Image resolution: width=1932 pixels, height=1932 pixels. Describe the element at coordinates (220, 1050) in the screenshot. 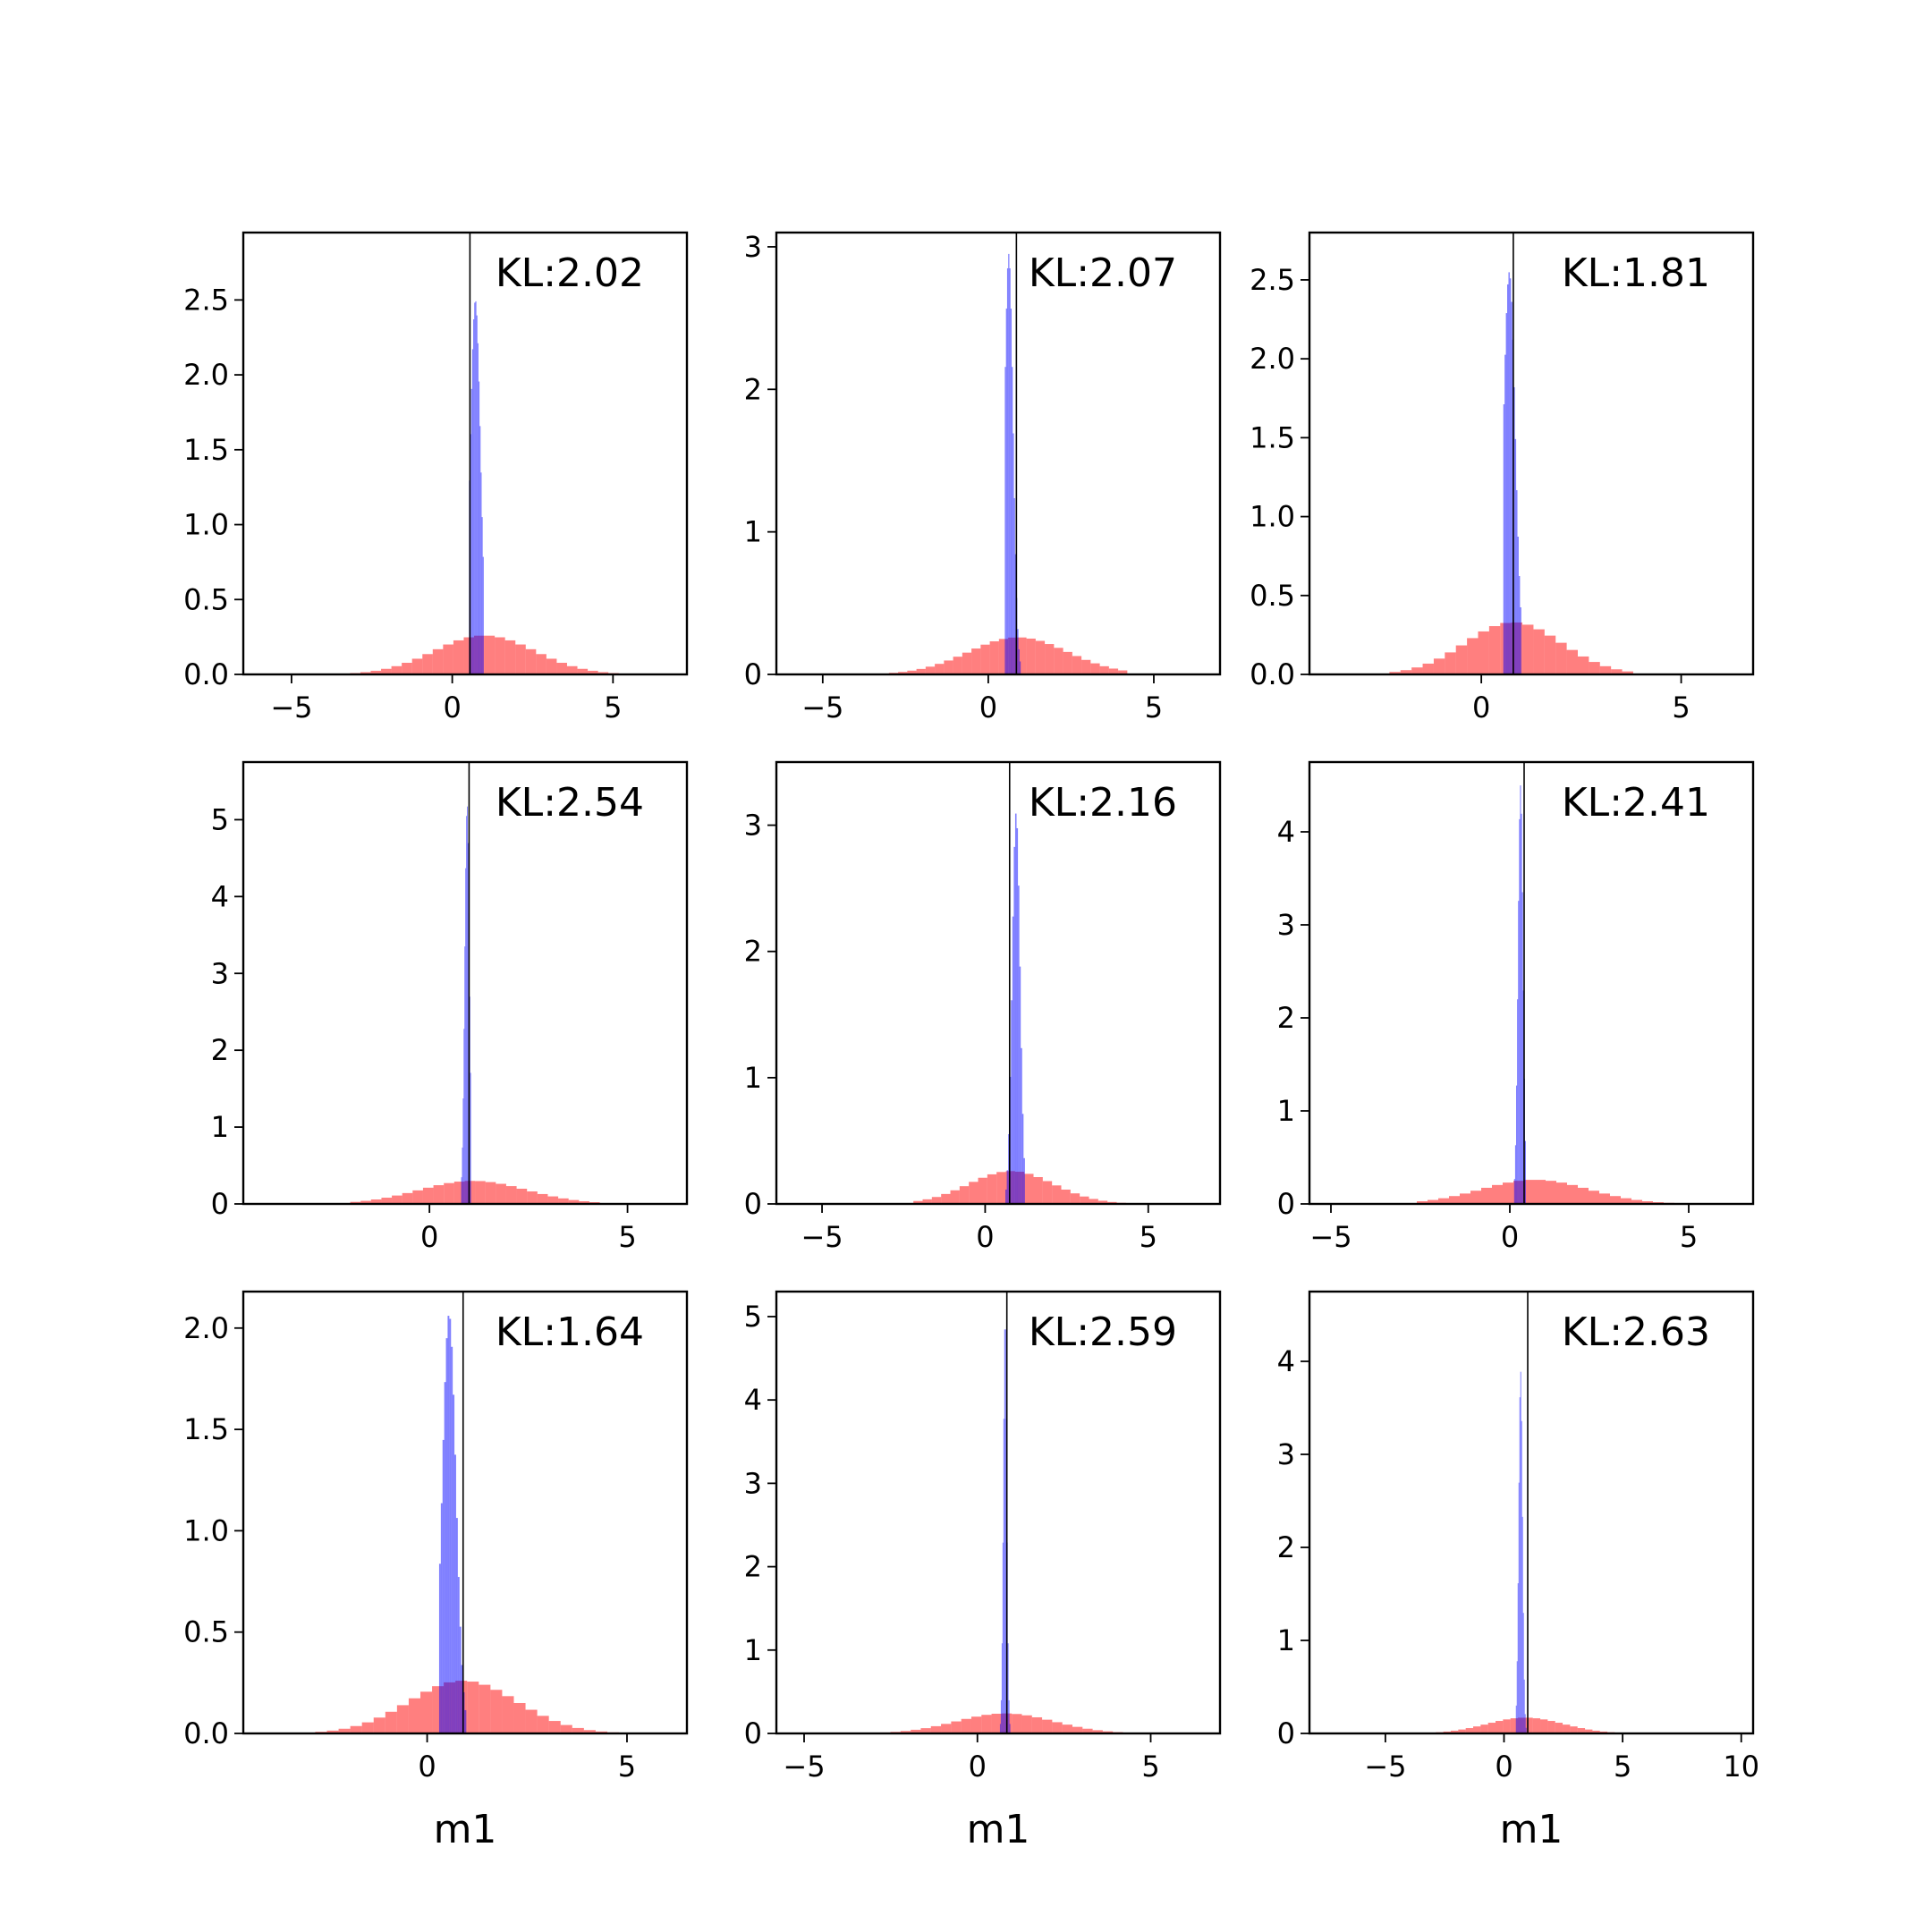

I see `y-tick-label-4-2: 2` at that location.